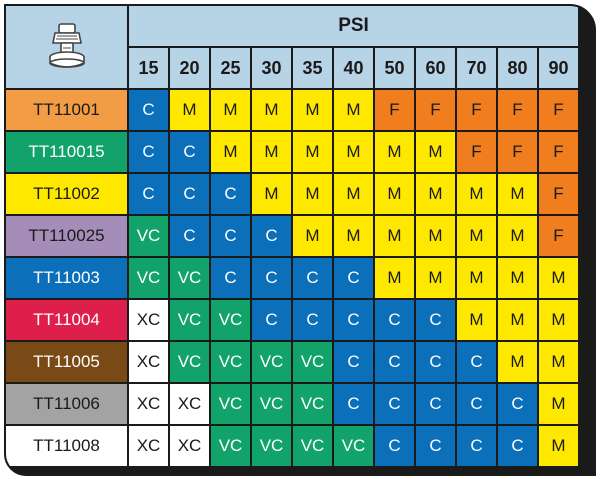 The image size is (600, 479). I want to click on pressure-column-header: 50, so click(394, 68).